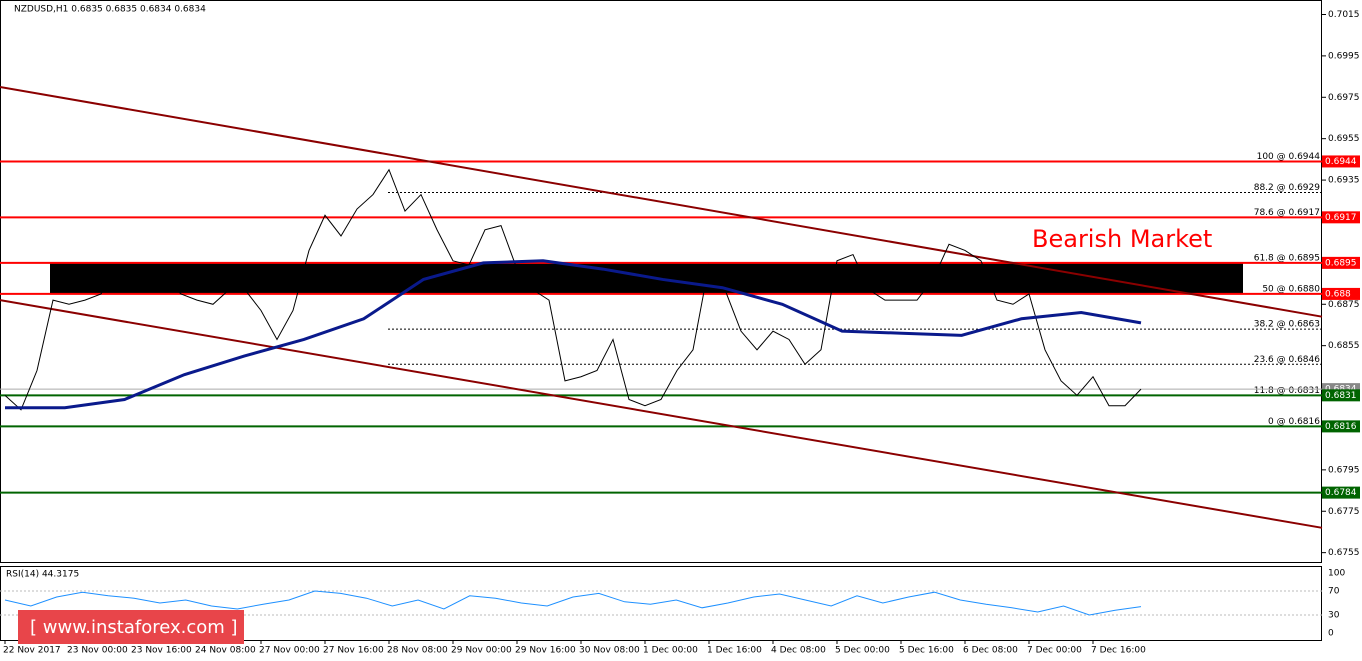 The height and width of the screenshot is (661, 1362). Describe the element at coordinates (1287, 188) in the screenshot. I see `fib-label: 88.2 @ 0.6929` at that location.